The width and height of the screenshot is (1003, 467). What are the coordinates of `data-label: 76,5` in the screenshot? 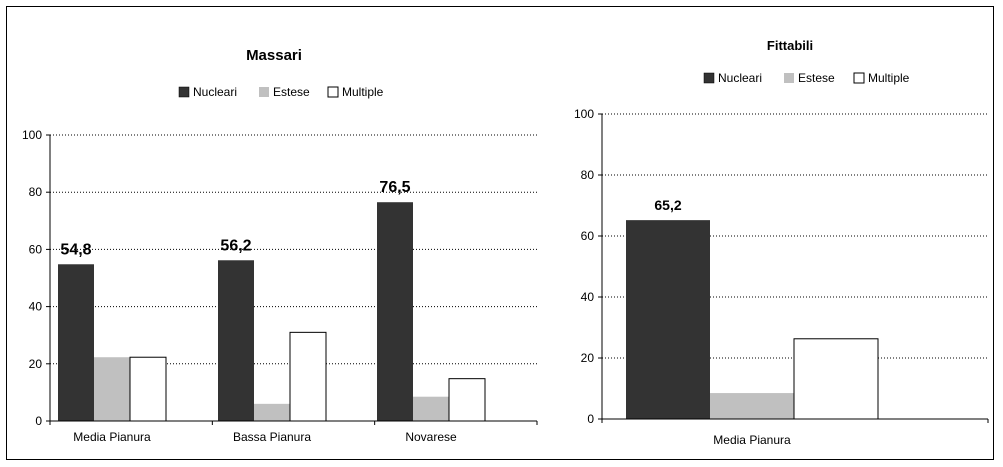 It's located at (394, 187).